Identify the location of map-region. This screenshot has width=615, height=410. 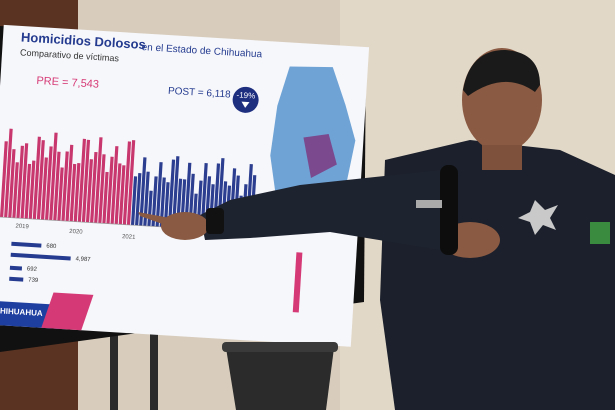
(320, 155).